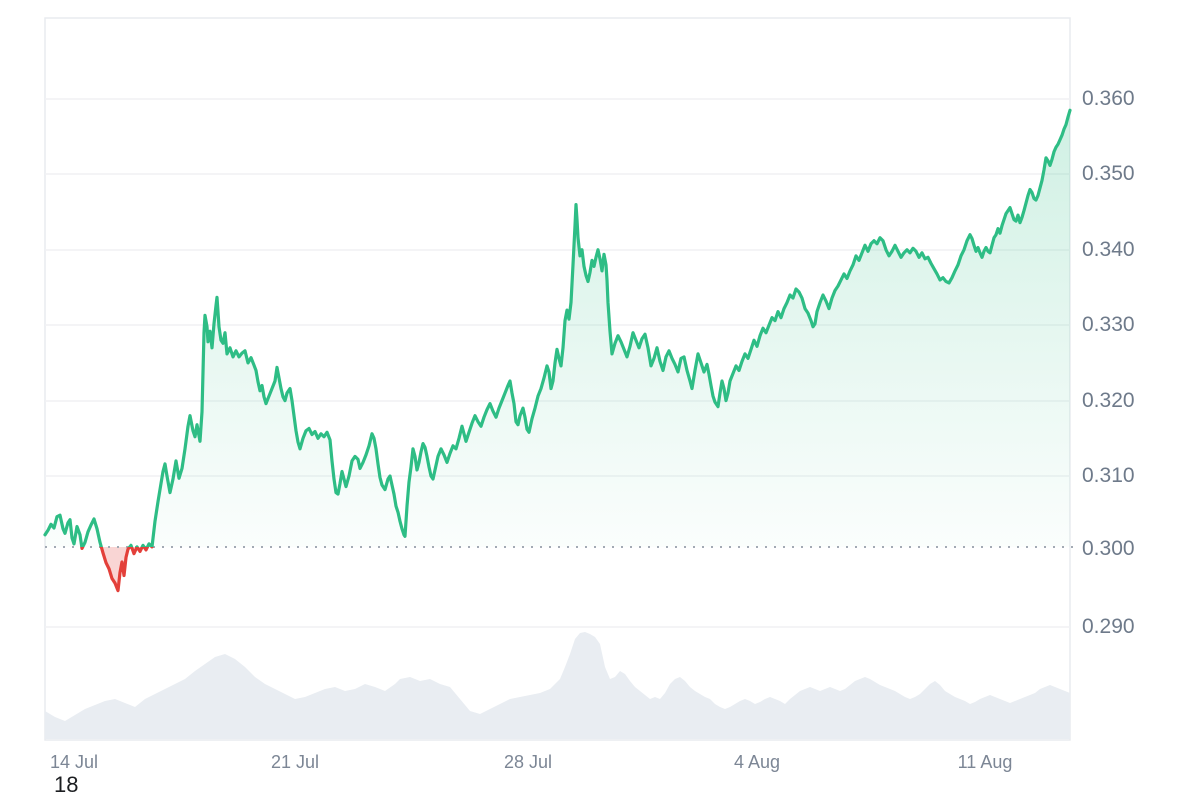  What do you see at coordinates (295, 762) in the screenshot?
I see `x-axis-label: 21 Jul` at bounding box center [295, 762].